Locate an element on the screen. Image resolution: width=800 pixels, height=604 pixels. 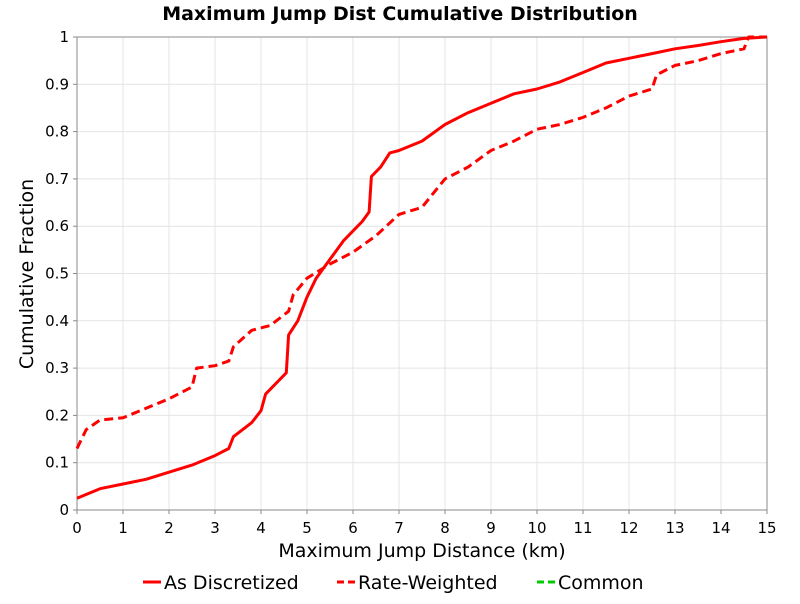
x-tick-label: 3 is located at coordinates (215, 528).